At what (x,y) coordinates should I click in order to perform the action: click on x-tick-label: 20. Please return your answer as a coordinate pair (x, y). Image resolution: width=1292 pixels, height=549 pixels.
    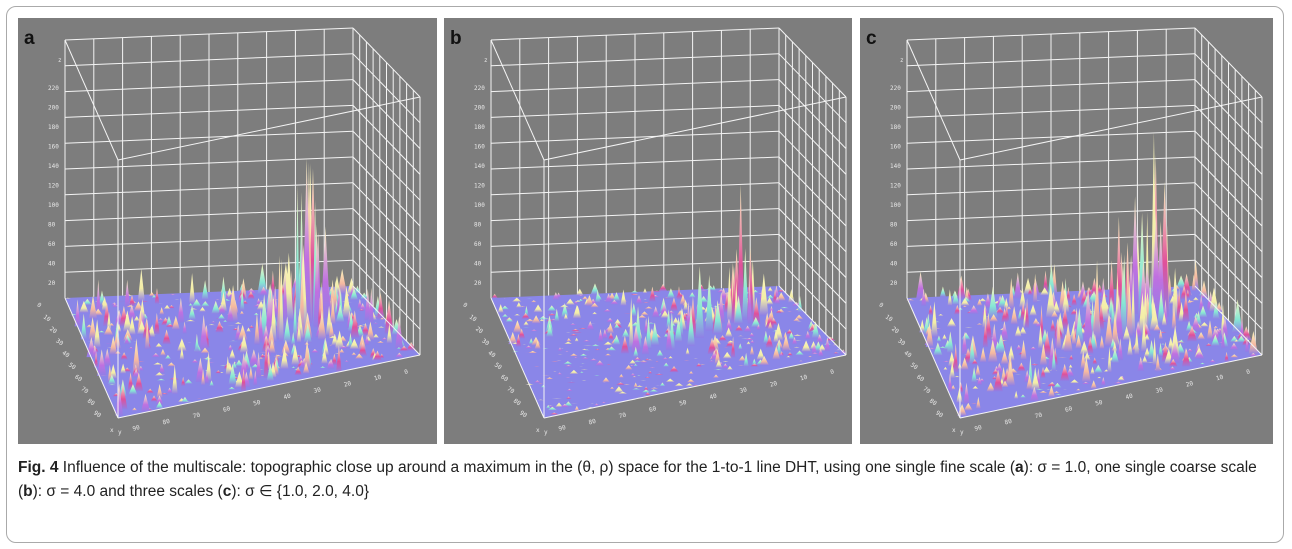
    Looking at the image, I should click on (347, 384).